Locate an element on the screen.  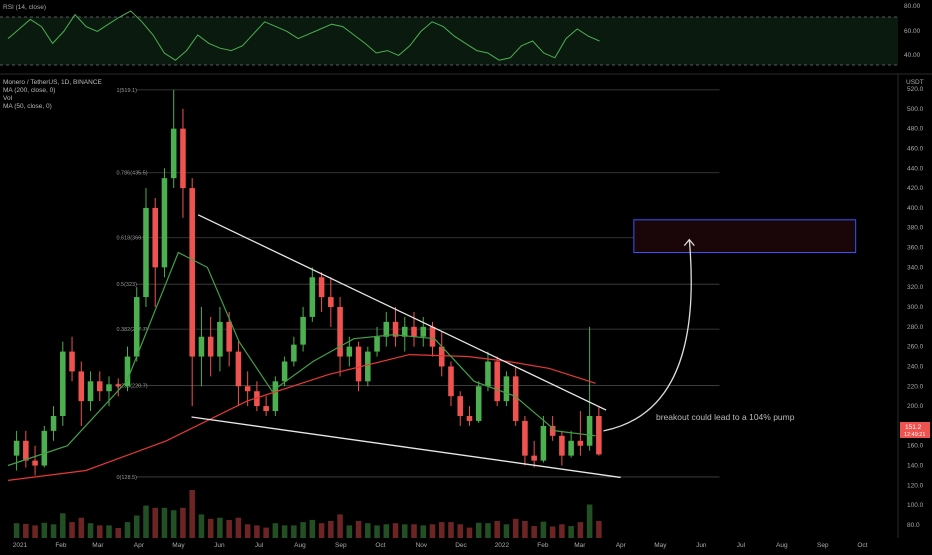
ma200-legend: MA (200, close, 0) is located at coordinates (29, 90).